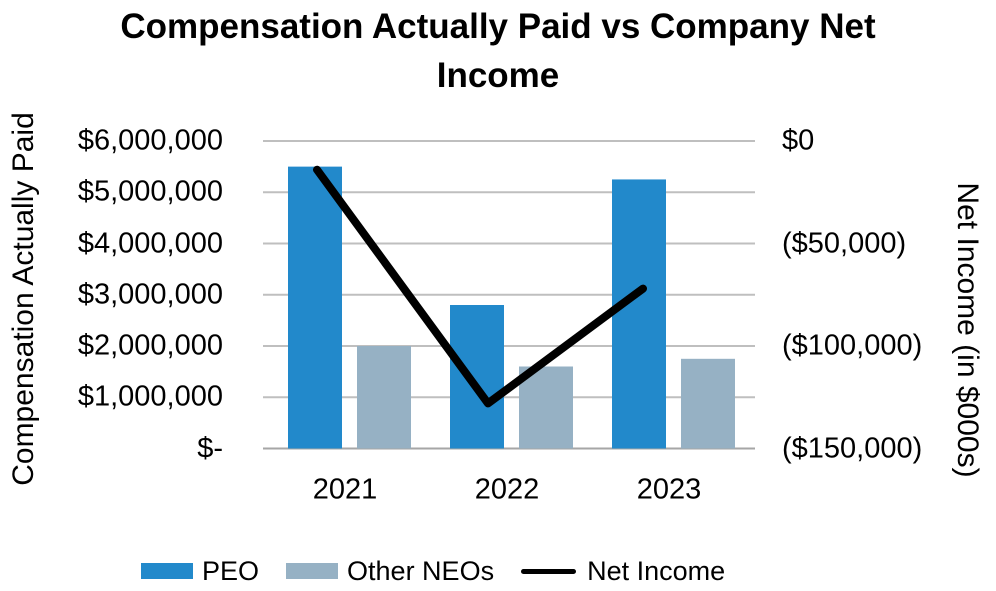  I want to click on bar-other-neos-2022, so click(546, 407).